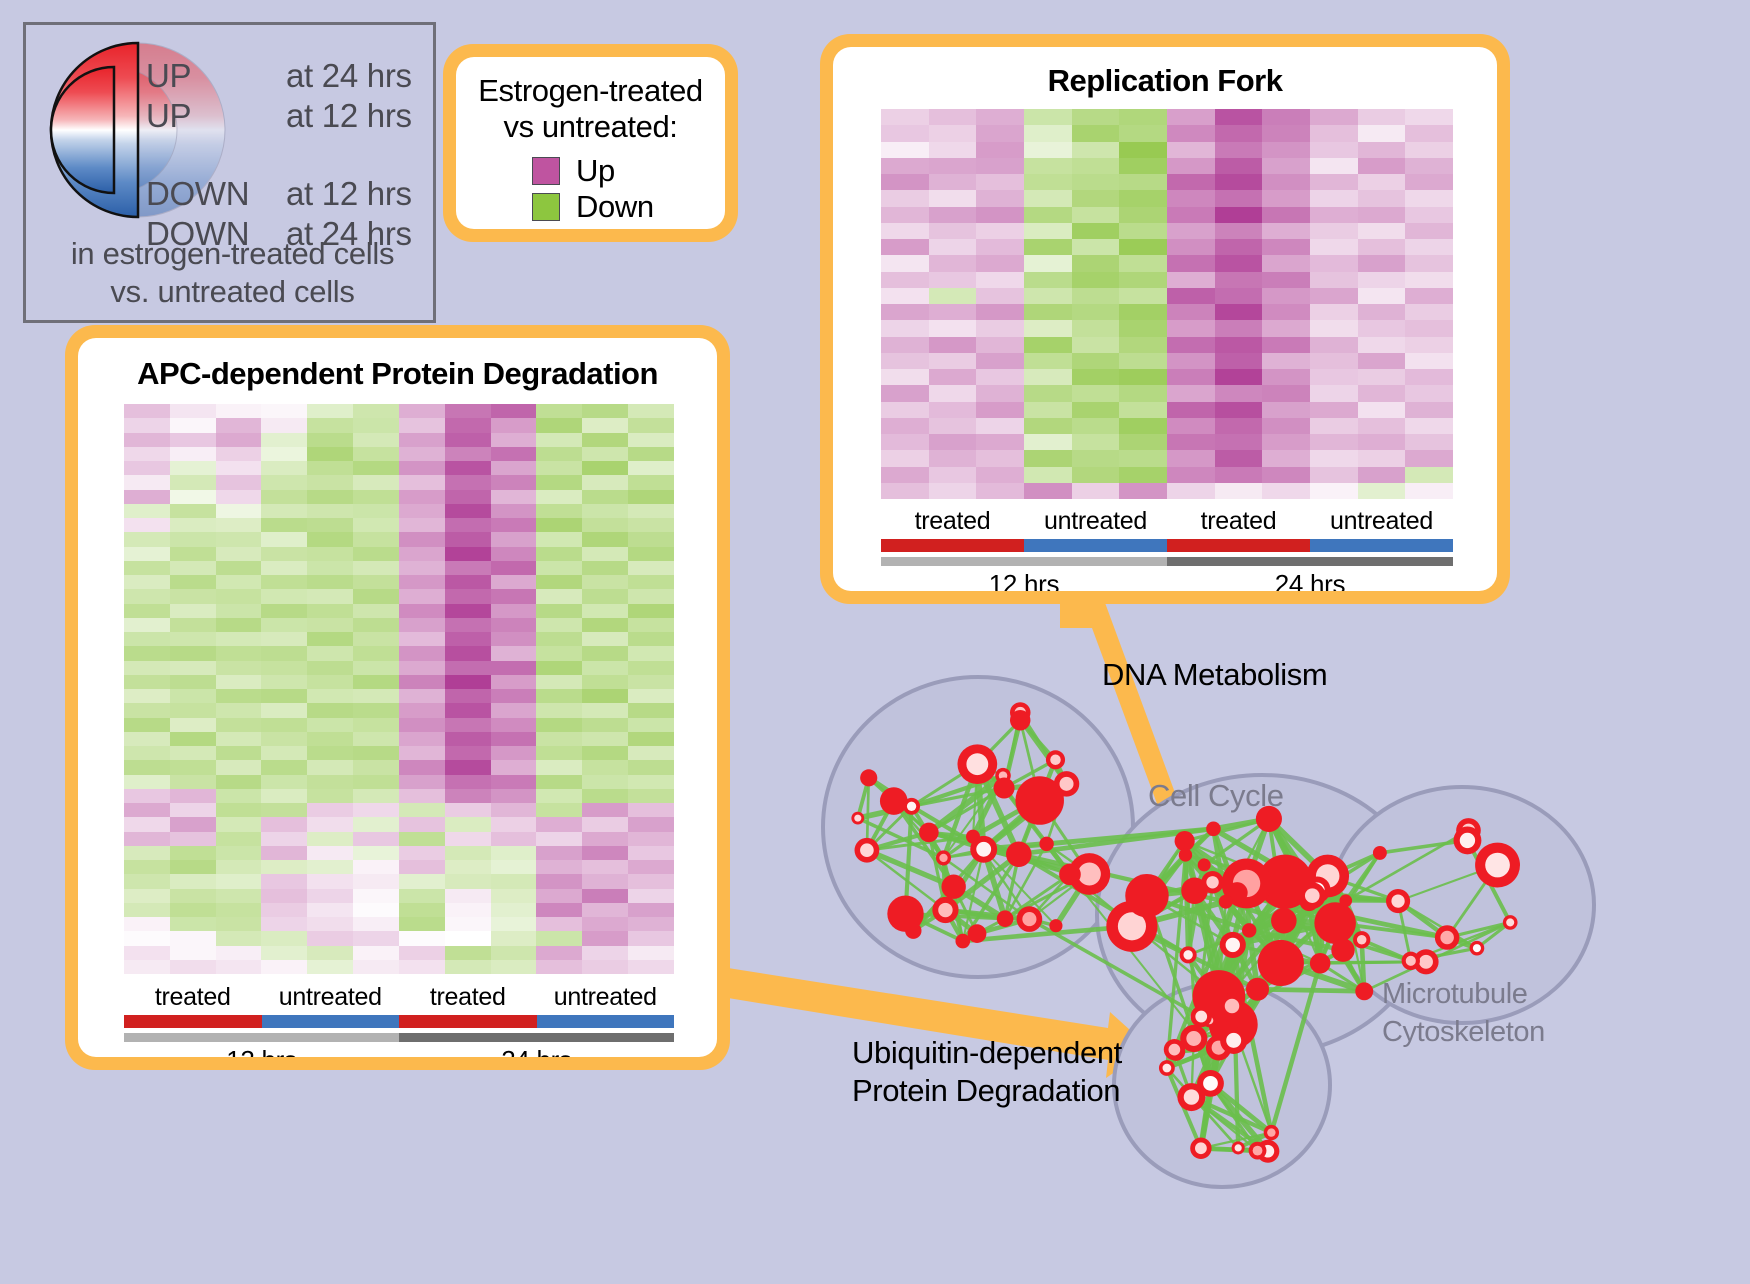 The width and height of the screenshot is (1750, 1284). I want to click on node-inner-circle, so click(1362, 940).